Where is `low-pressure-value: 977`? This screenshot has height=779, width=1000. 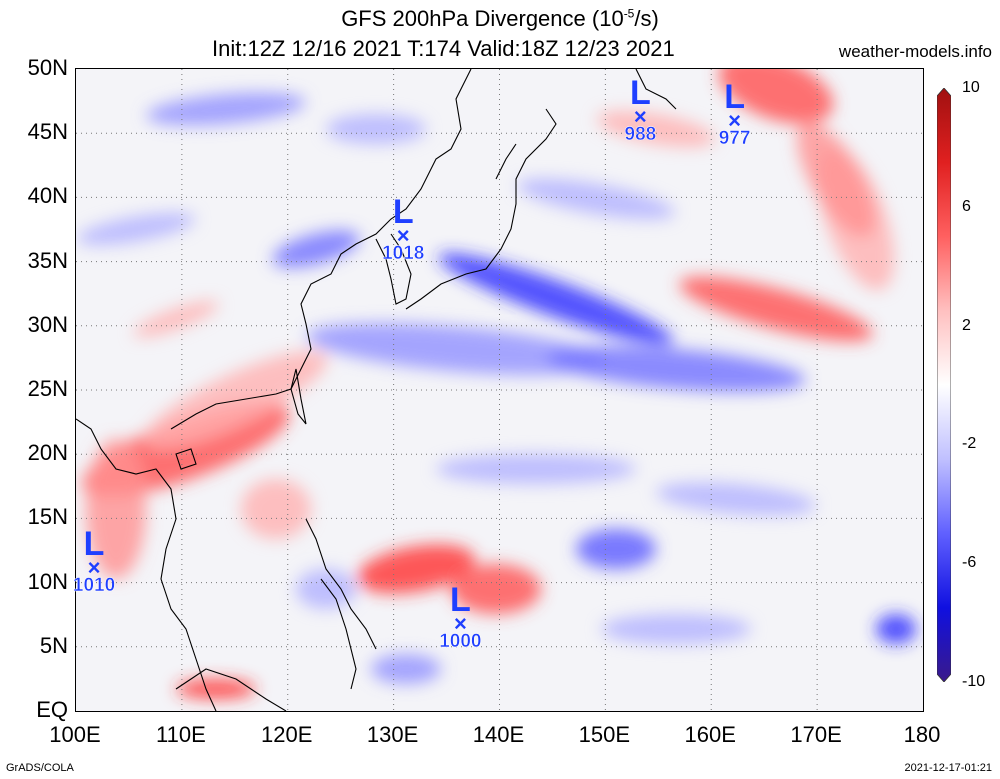
low-pressure-value: 977 is located at coordinates (734, 138).